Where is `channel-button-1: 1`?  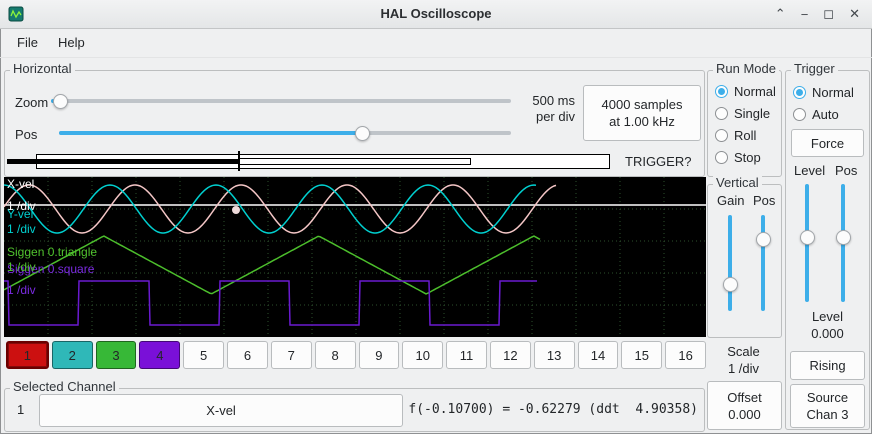
channel-button-1: 1 is located at coordinates (27, 355).